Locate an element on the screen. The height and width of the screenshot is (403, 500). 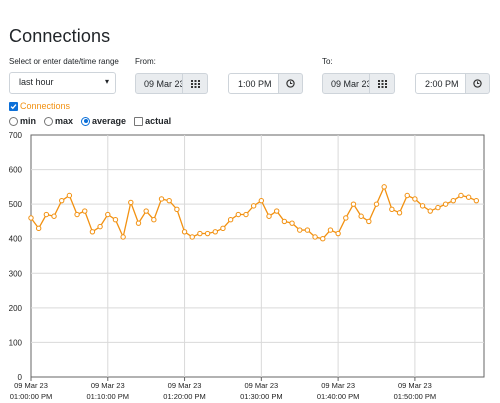
from-time-value: 1:00 PM is located at coordinates (255, 84).